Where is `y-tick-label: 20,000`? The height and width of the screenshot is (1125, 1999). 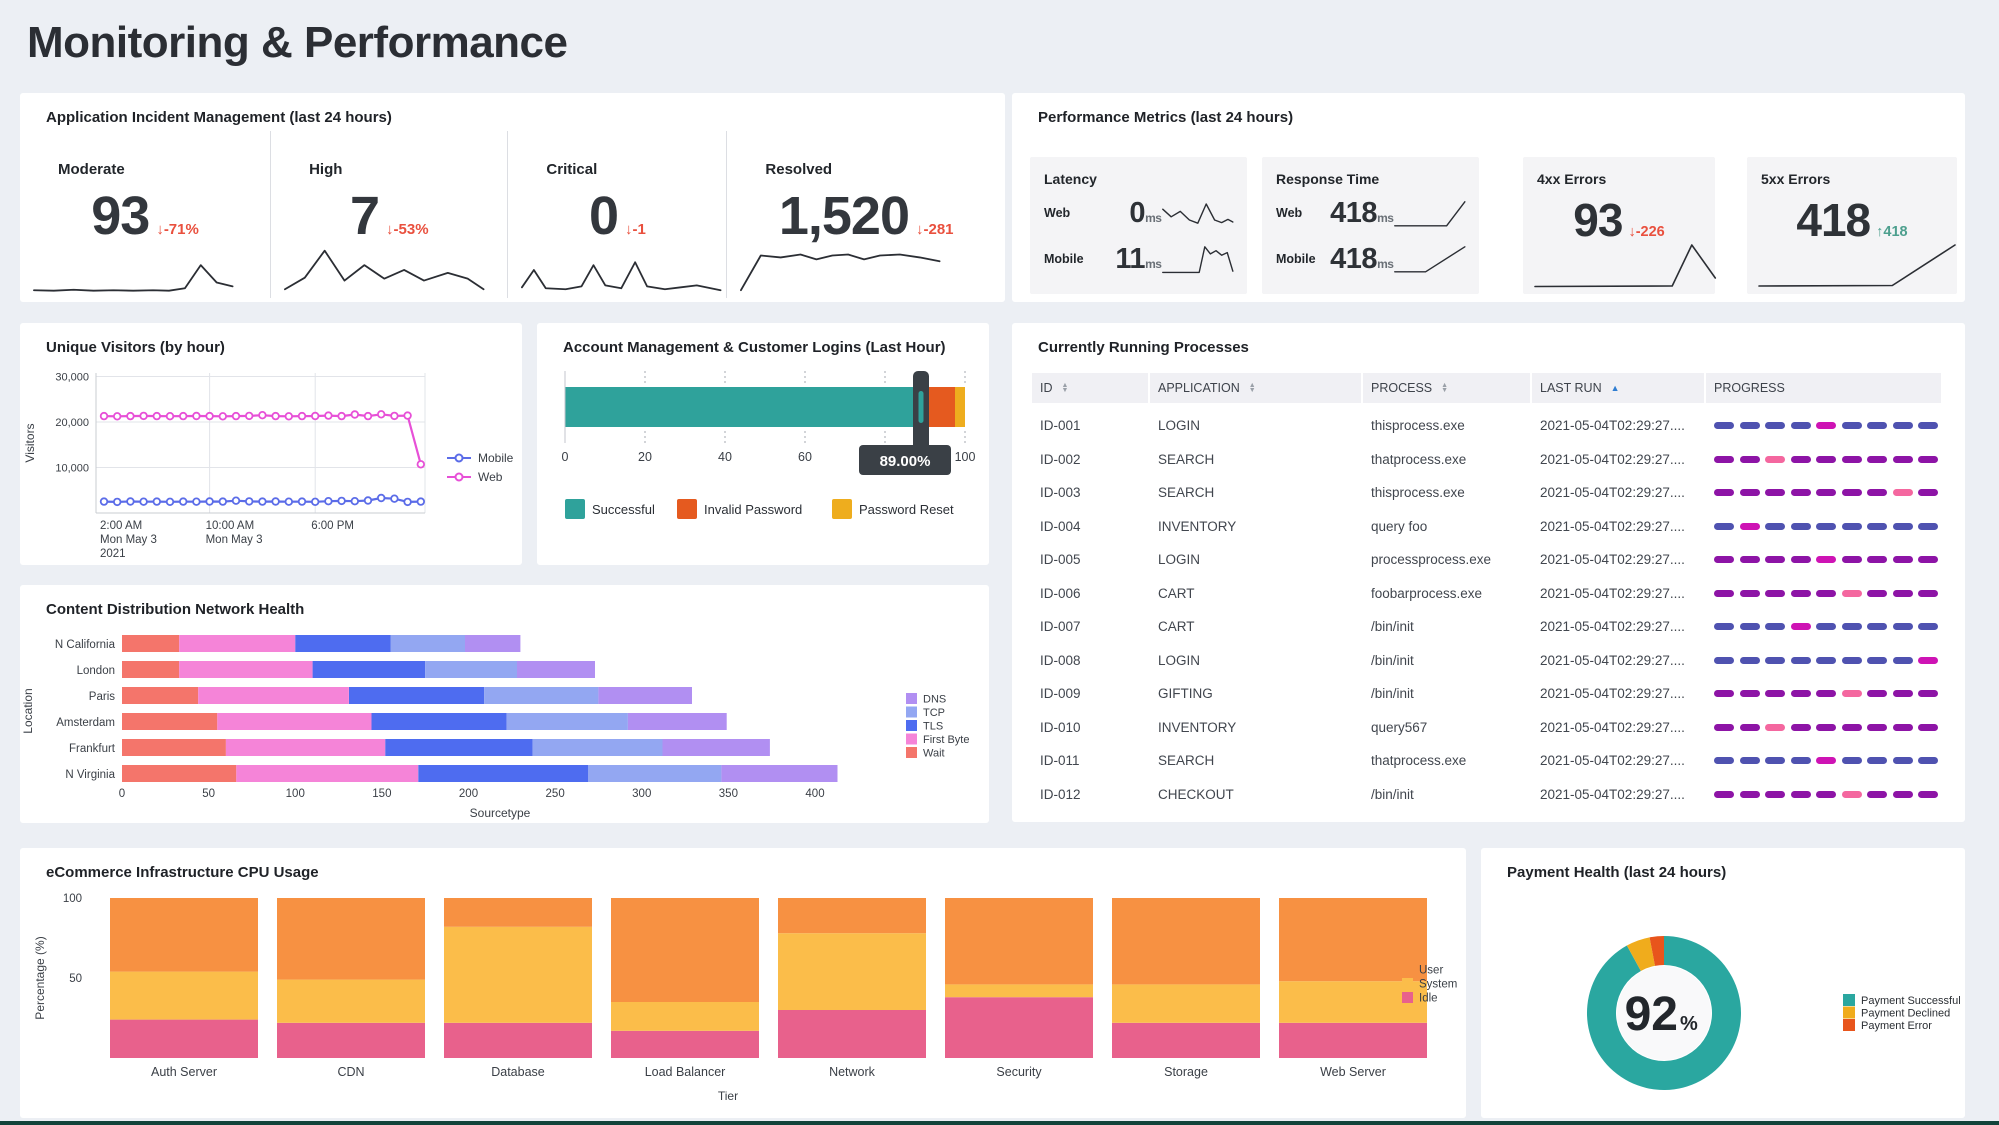
y-tick-label: 20,000 is located at coordinates (72, 423).